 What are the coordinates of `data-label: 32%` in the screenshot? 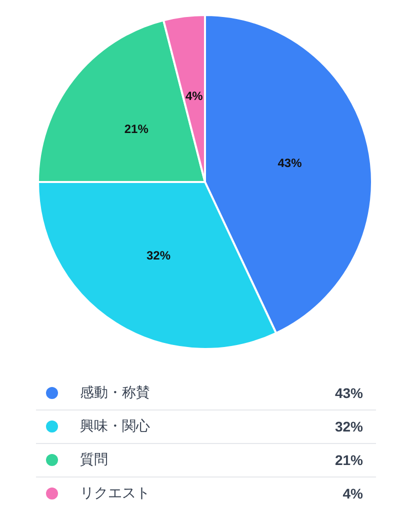 It's located at (158, 255).